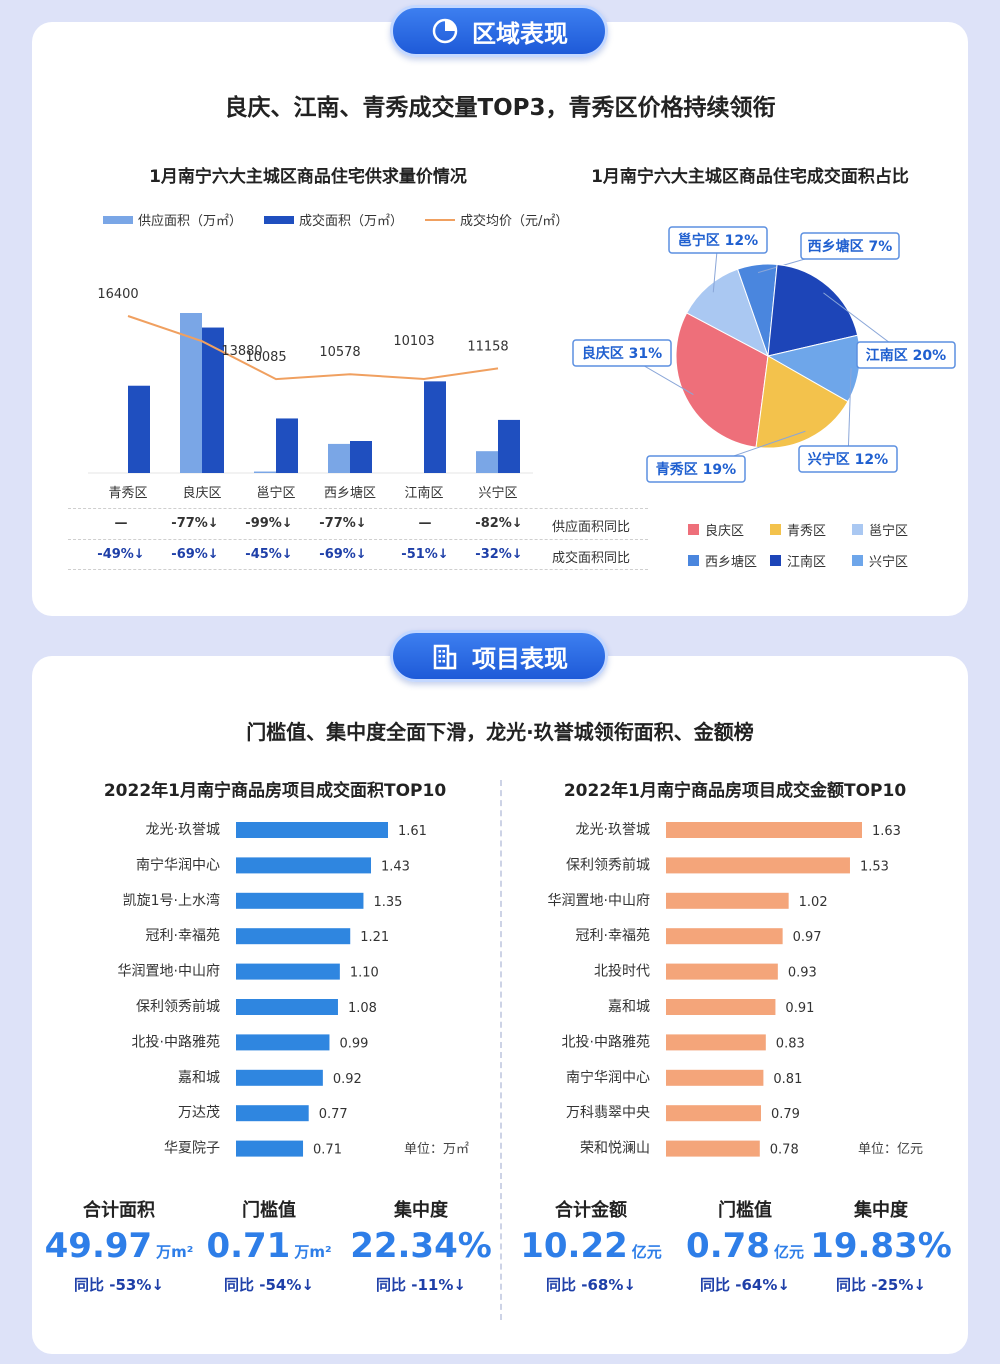 This screenshot has width=1000, height=1364. I want to click on legend-swatch-price, so click(440, 219).